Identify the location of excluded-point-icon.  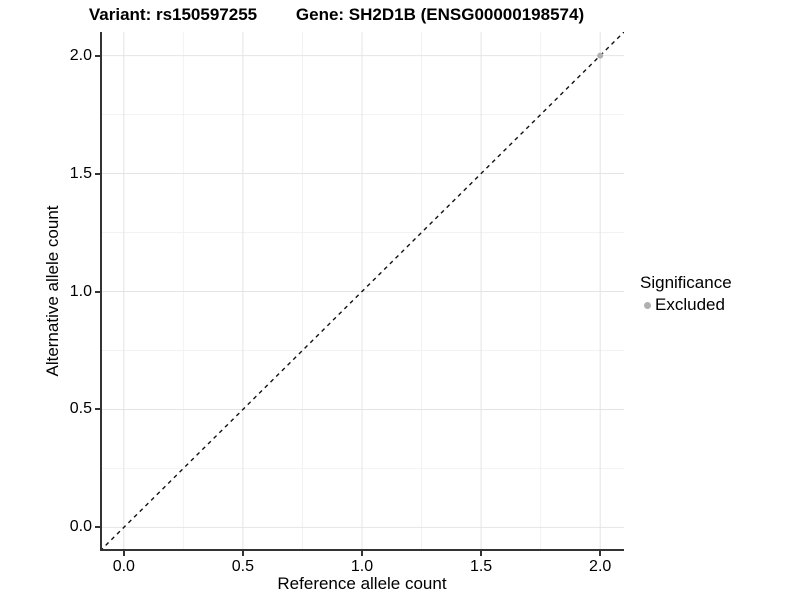
(647, 305).